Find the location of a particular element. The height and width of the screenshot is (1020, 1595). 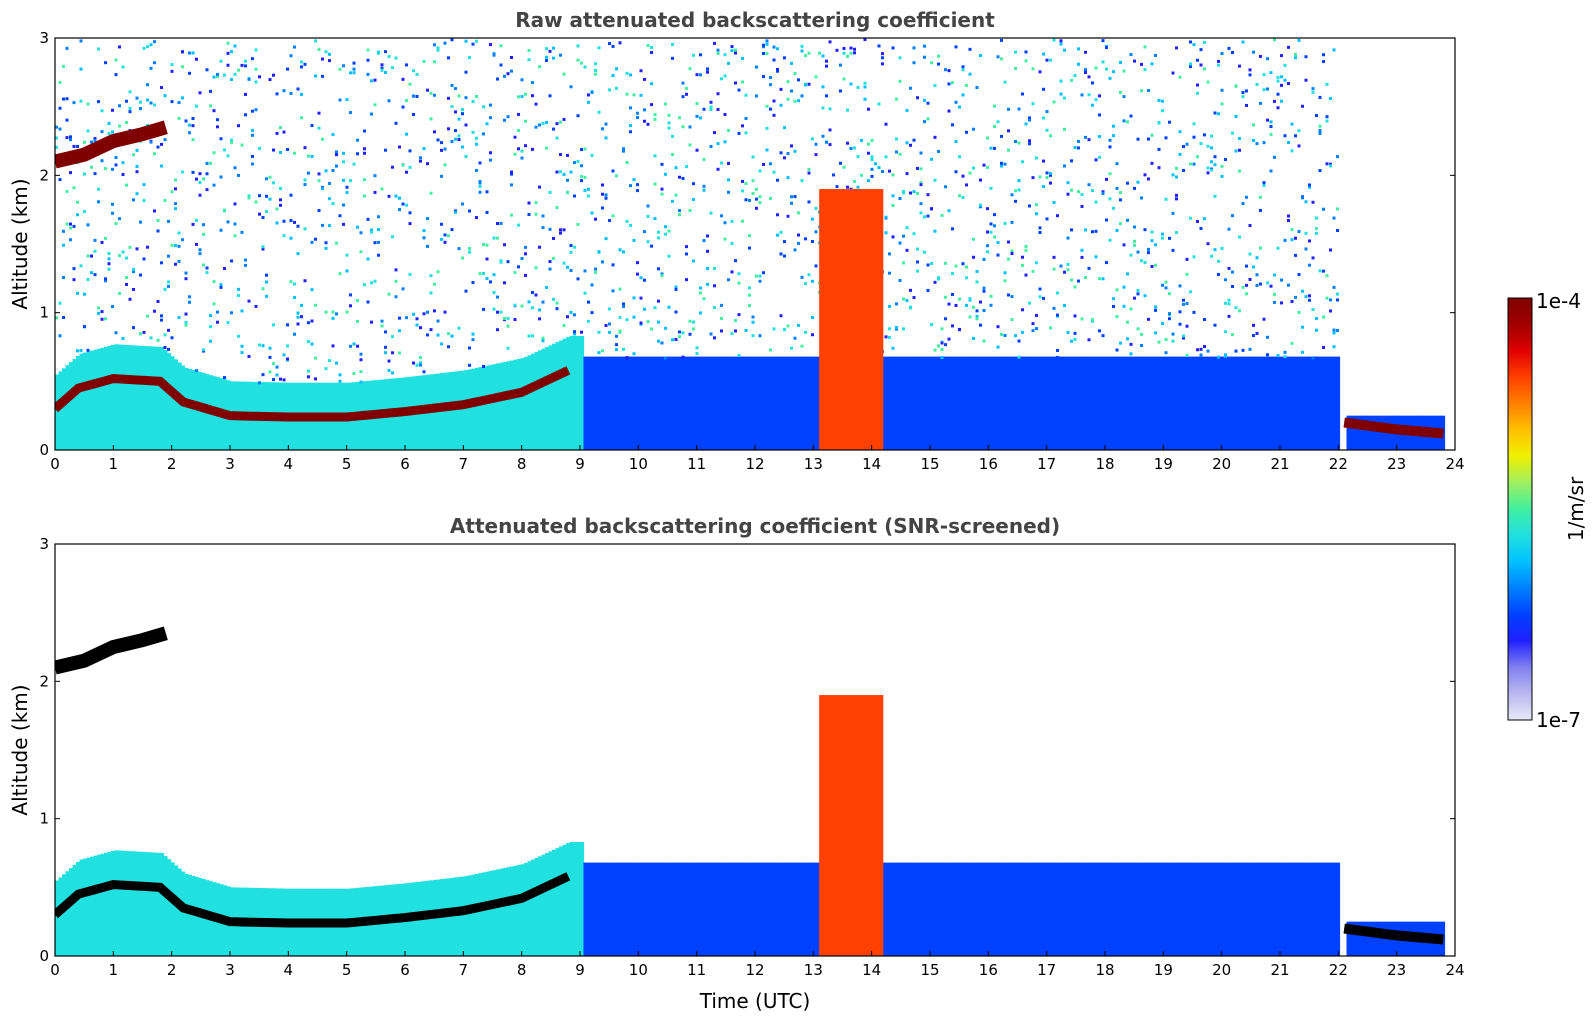

x-tick-label: 9 is located at coordinates (580, 464).